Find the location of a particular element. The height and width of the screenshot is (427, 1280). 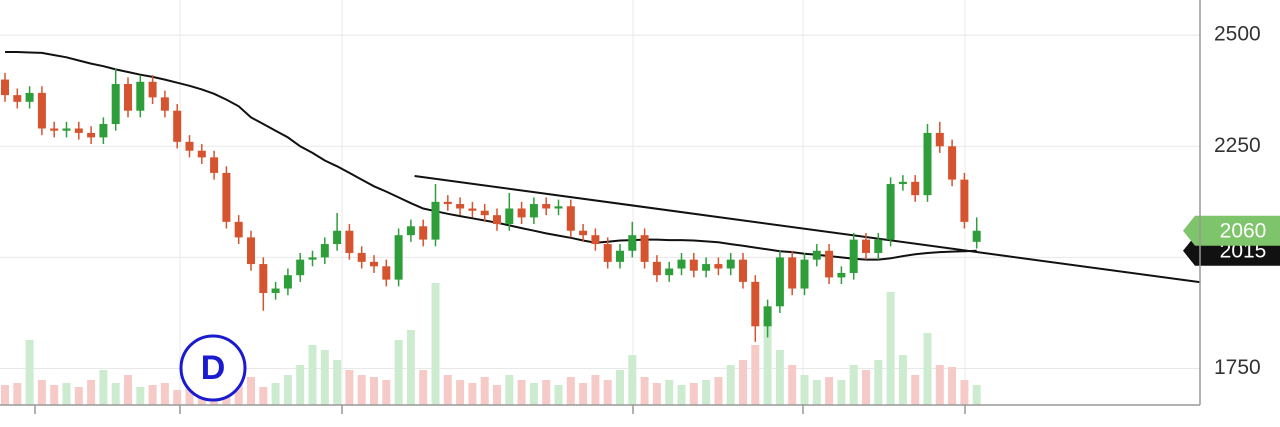

marker-badge: D is located at coordinates (213, 368).